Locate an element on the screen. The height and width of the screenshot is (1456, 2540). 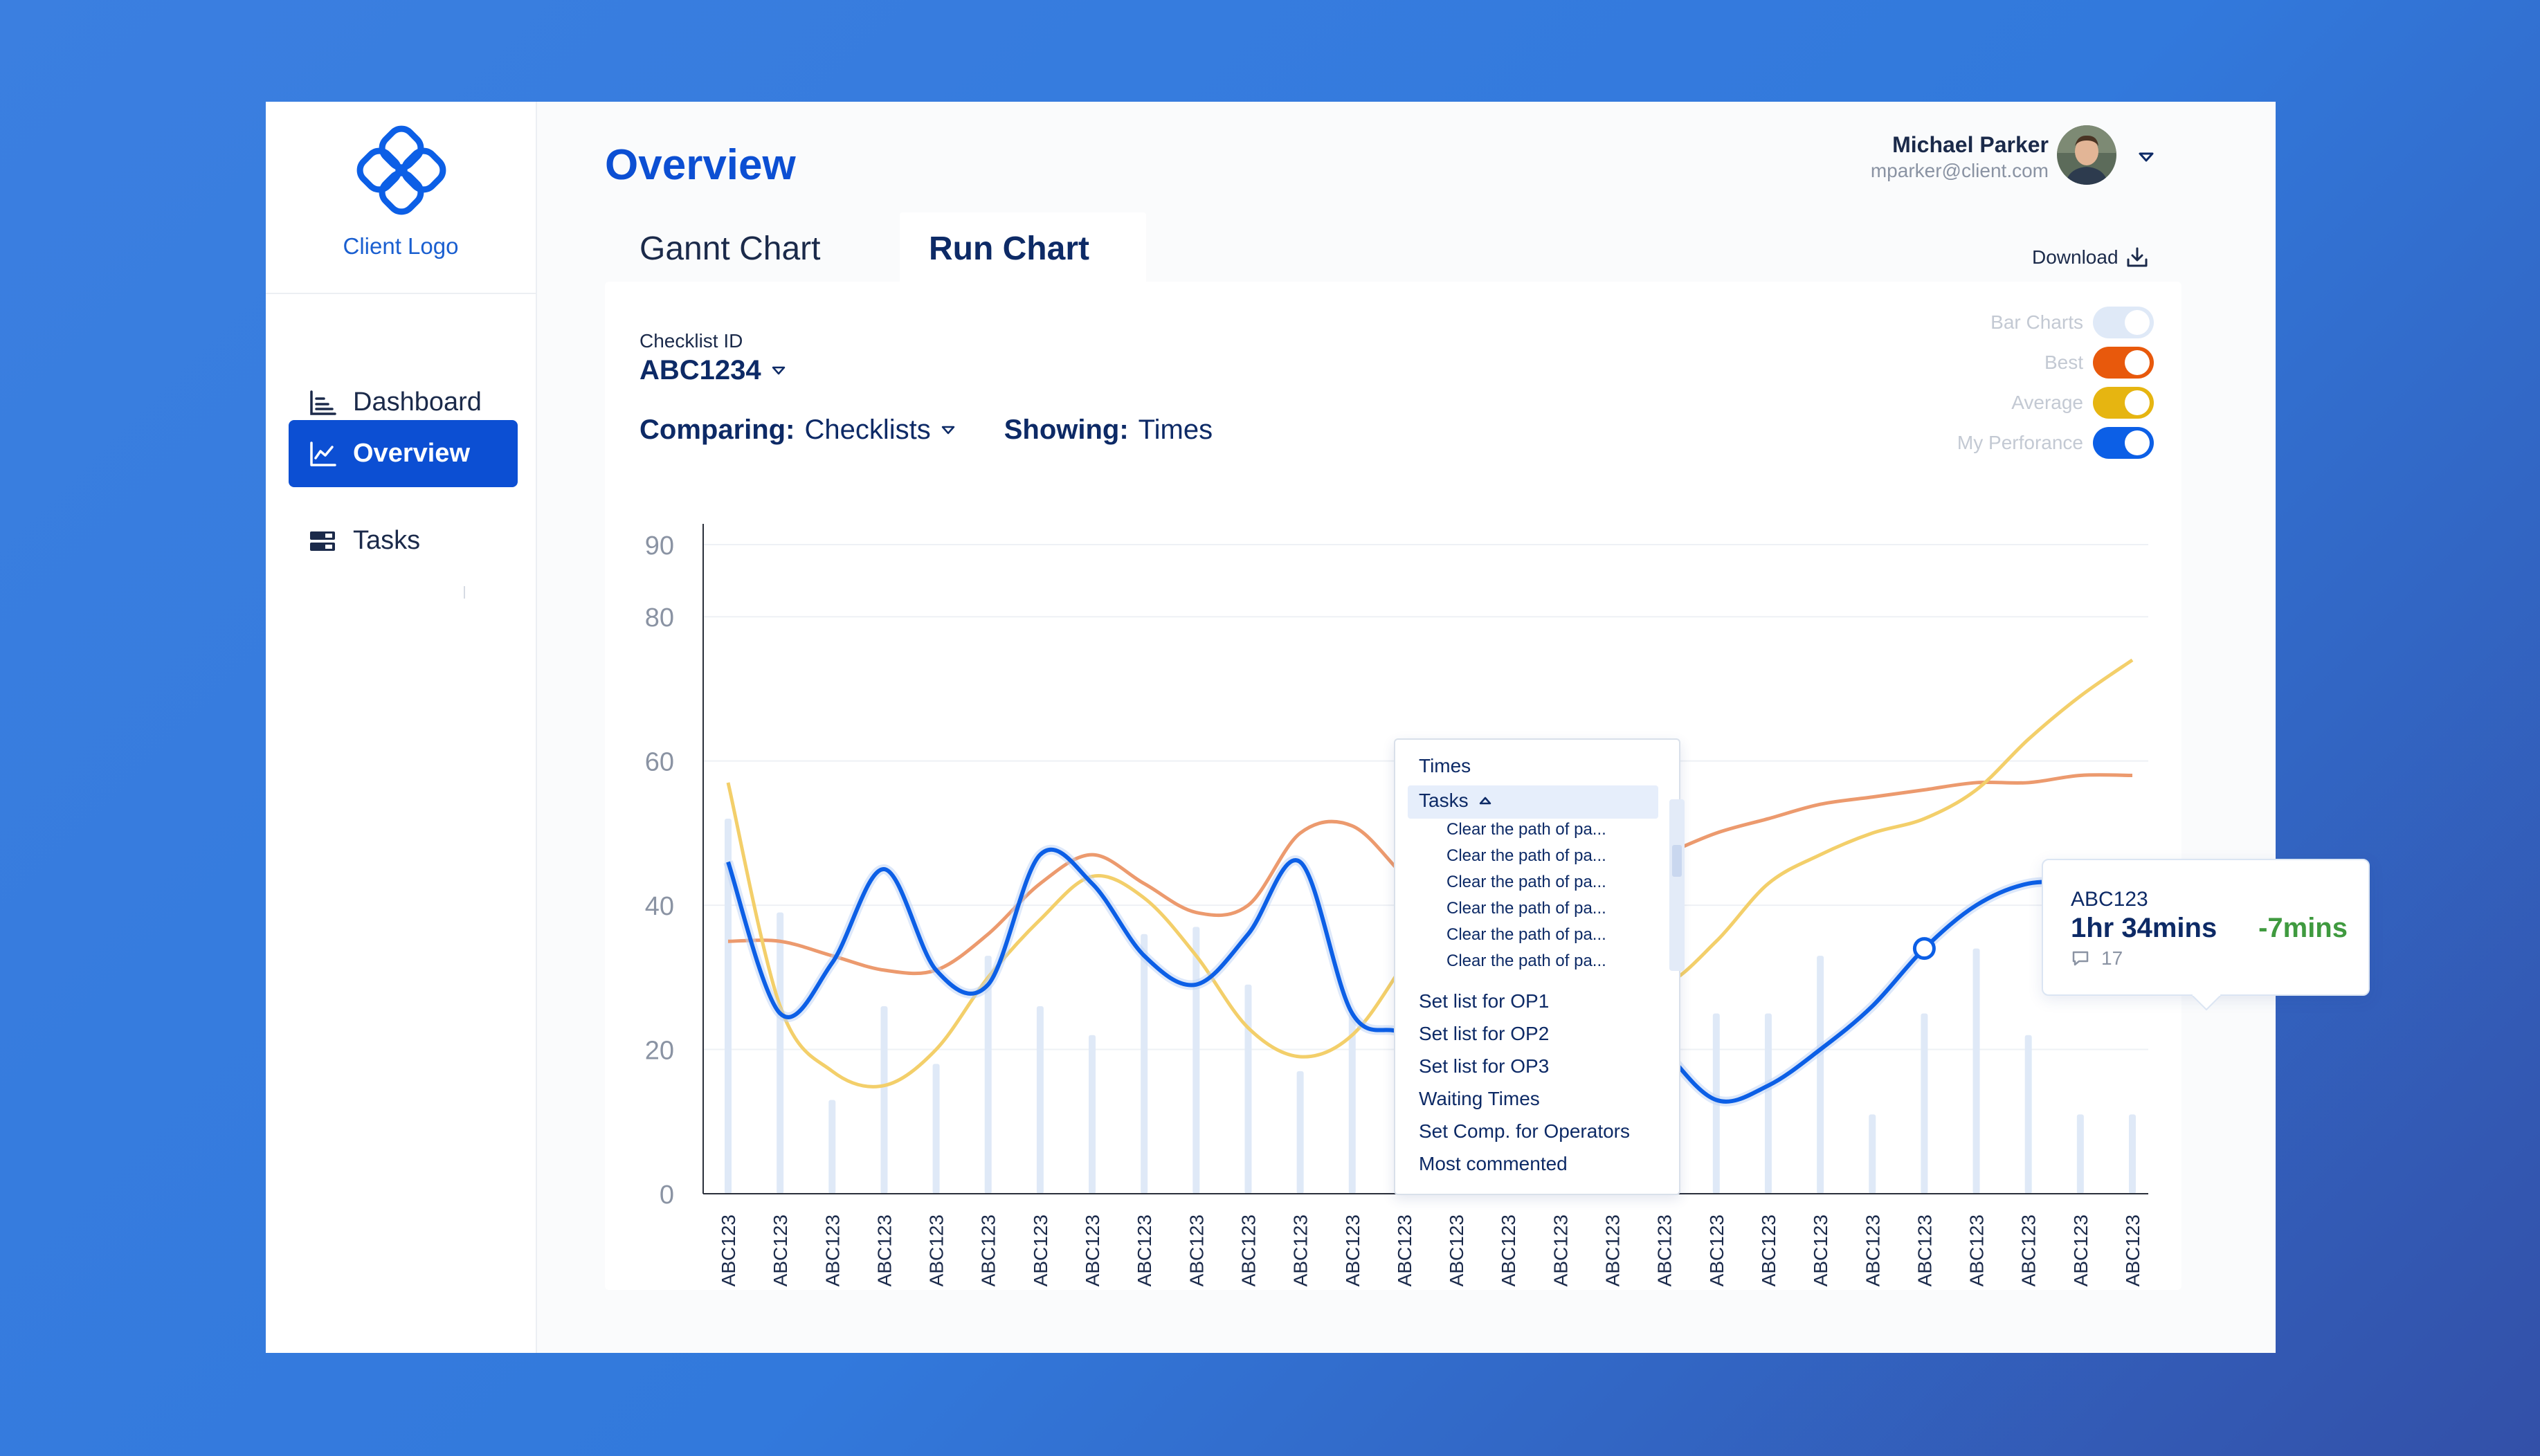
sidebar-item-tasks: Tasks is located at coordinates (404, 540).